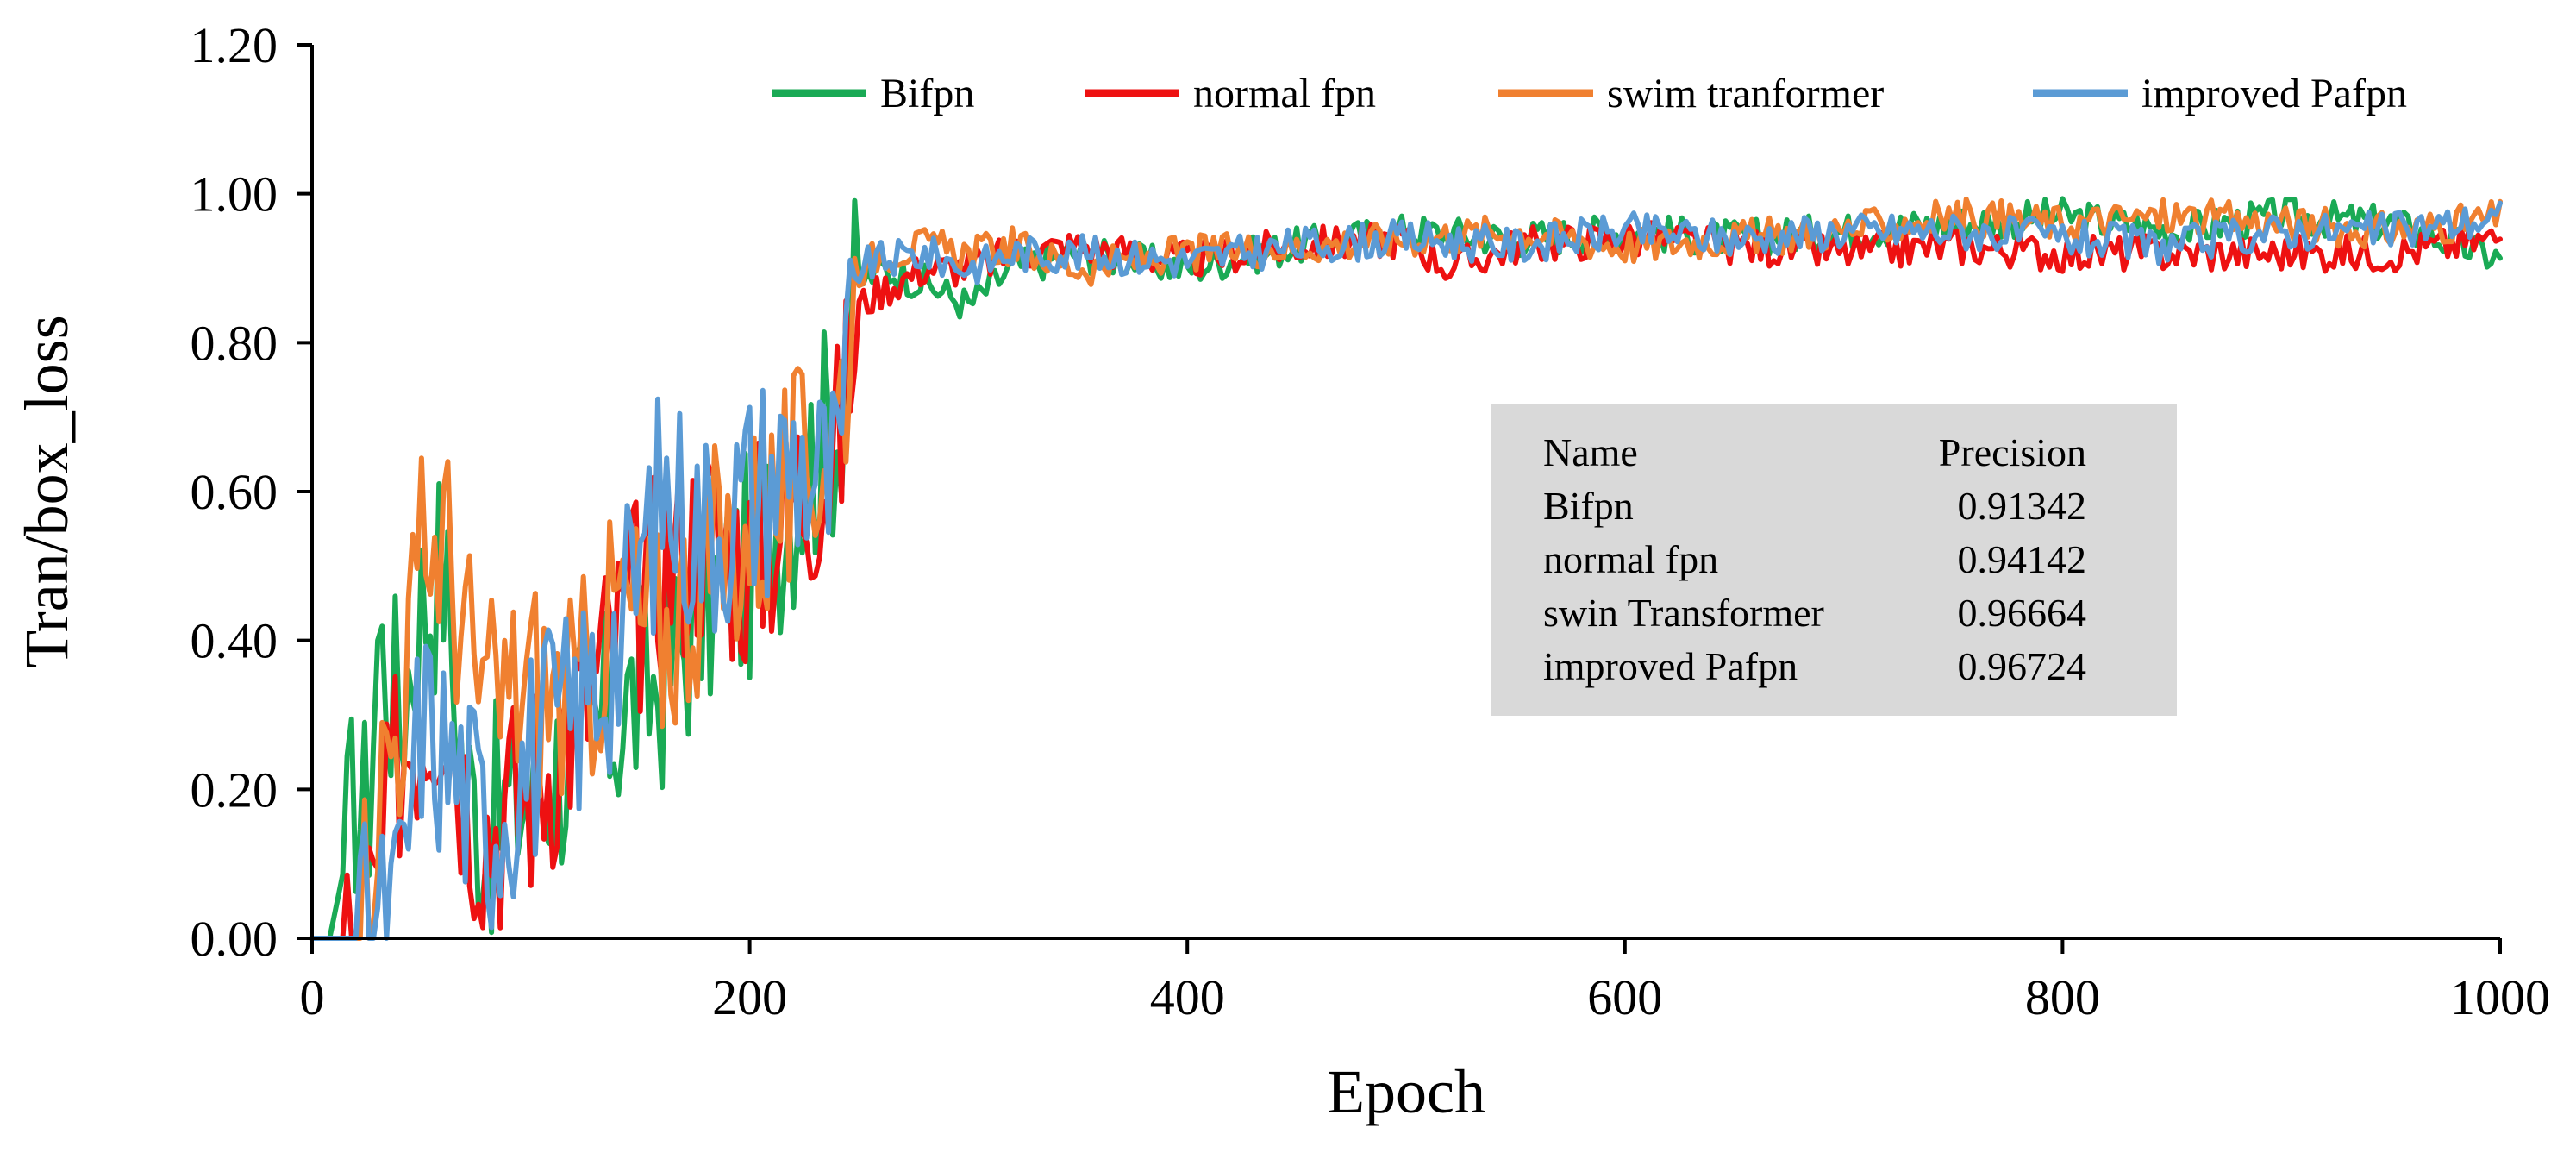 This screenshot has height=1153, width=2576. What do you see at coordinates (235, 45) in the screenshot?
I see `y-tick-label: 1.20` at bounding box center [235, 45].